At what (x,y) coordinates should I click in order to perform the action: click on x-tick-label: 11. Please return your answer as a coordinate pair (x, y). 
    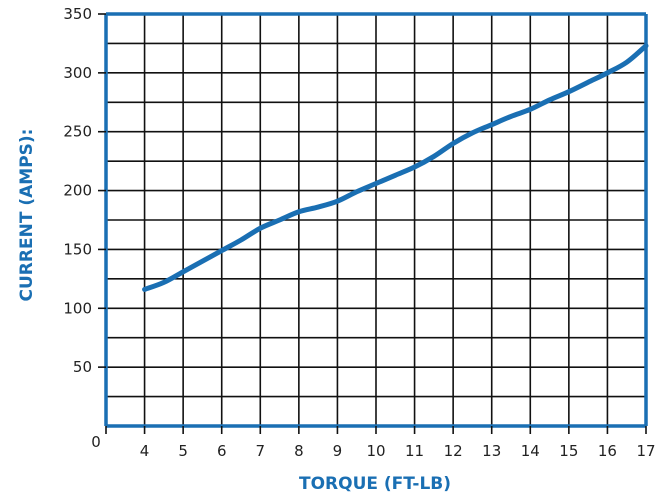
    Looking at the image, I should click on (414, 451).